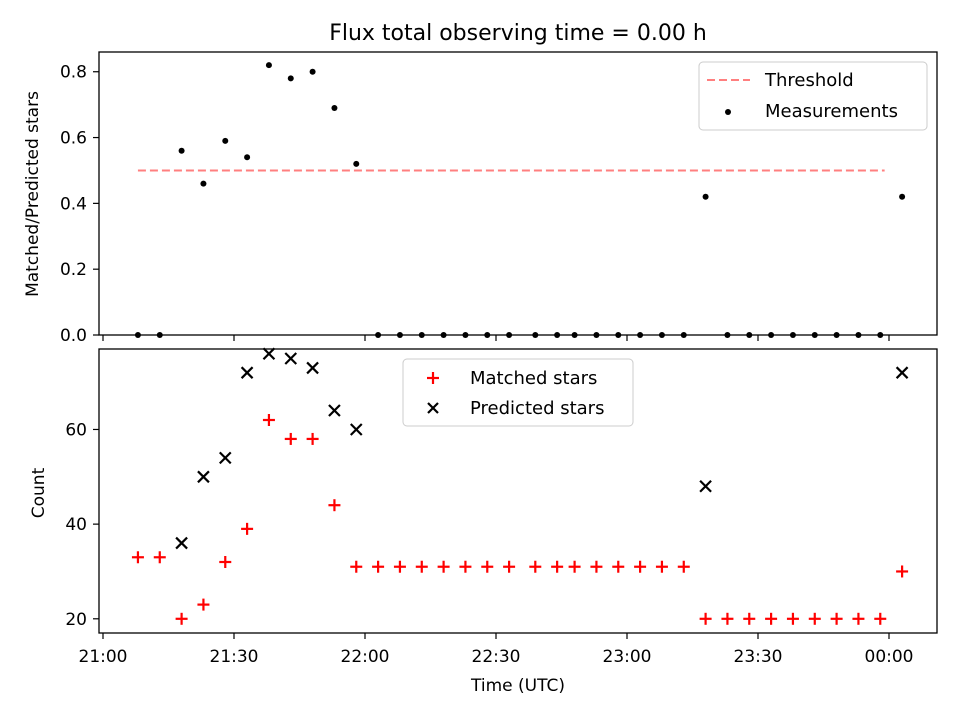 The height and width of the screenshot is (720, 960). What do you see at coordinates (518, 392) in the screenshot?
I see `bottom-legend: Matched stars Predicted stars` at bounding box center [518, 392].